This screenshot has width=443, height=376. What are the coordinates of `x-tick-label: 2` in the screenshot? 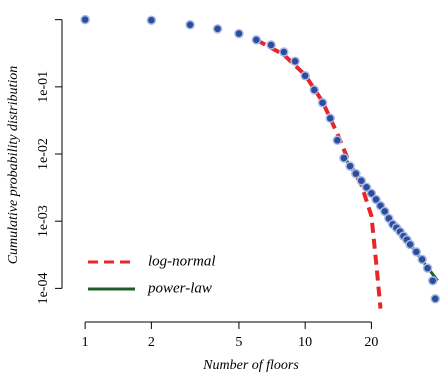 It's located at (151, 342).